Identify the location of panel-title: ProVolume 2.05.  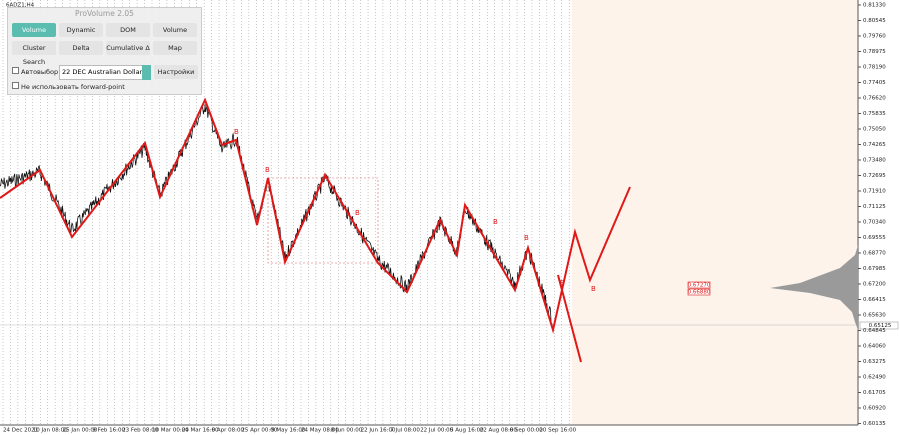
(104, 13).